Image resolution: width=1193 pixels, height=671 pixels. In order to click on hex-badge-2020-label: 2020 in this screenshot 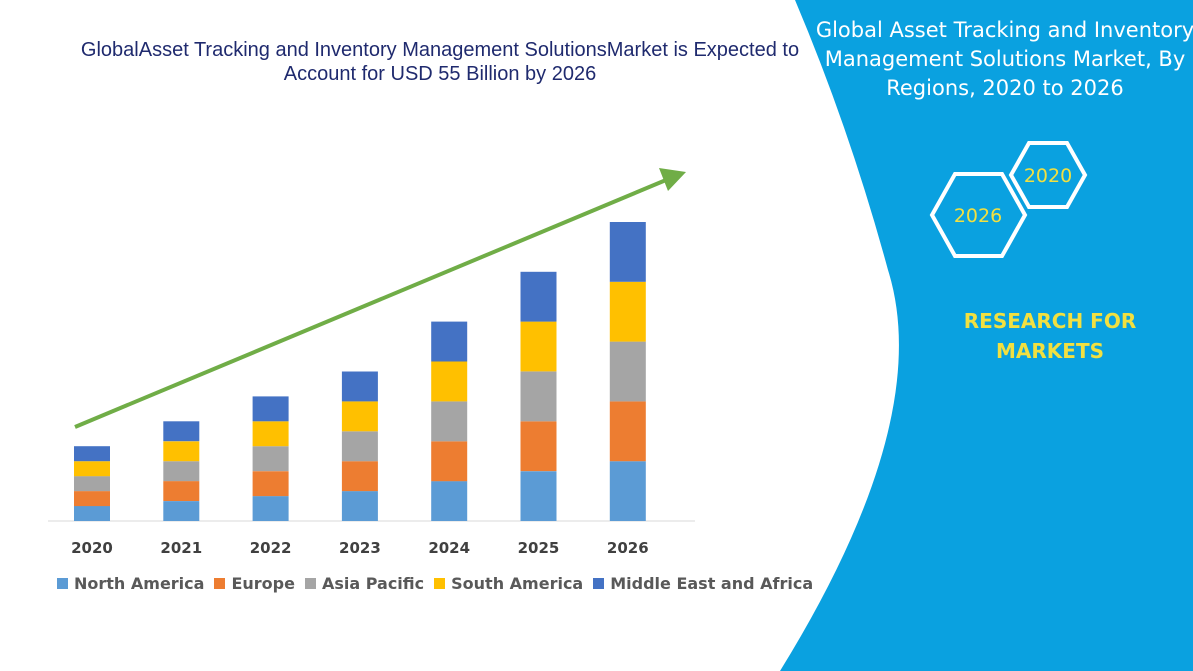, I will do `click(1048, 176)`.